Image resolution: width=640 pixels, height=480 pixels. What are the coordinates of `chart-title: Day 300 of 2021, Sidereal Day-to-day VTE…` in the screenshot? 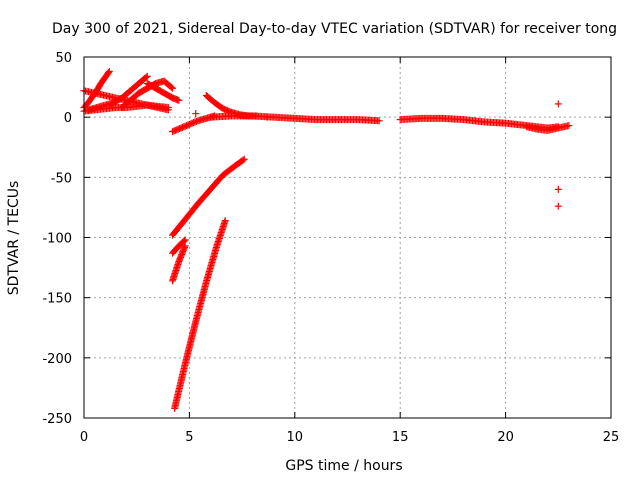 It's located at (334, 29).